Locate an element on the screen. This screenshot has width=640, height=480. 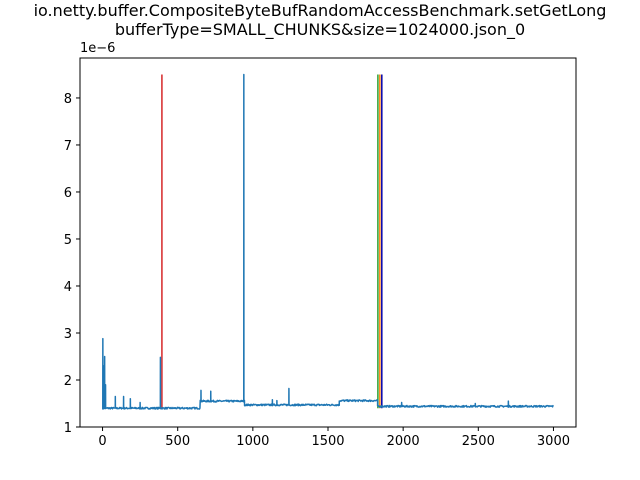
y-tick-label: 3 is located at coordinates (68, 334).